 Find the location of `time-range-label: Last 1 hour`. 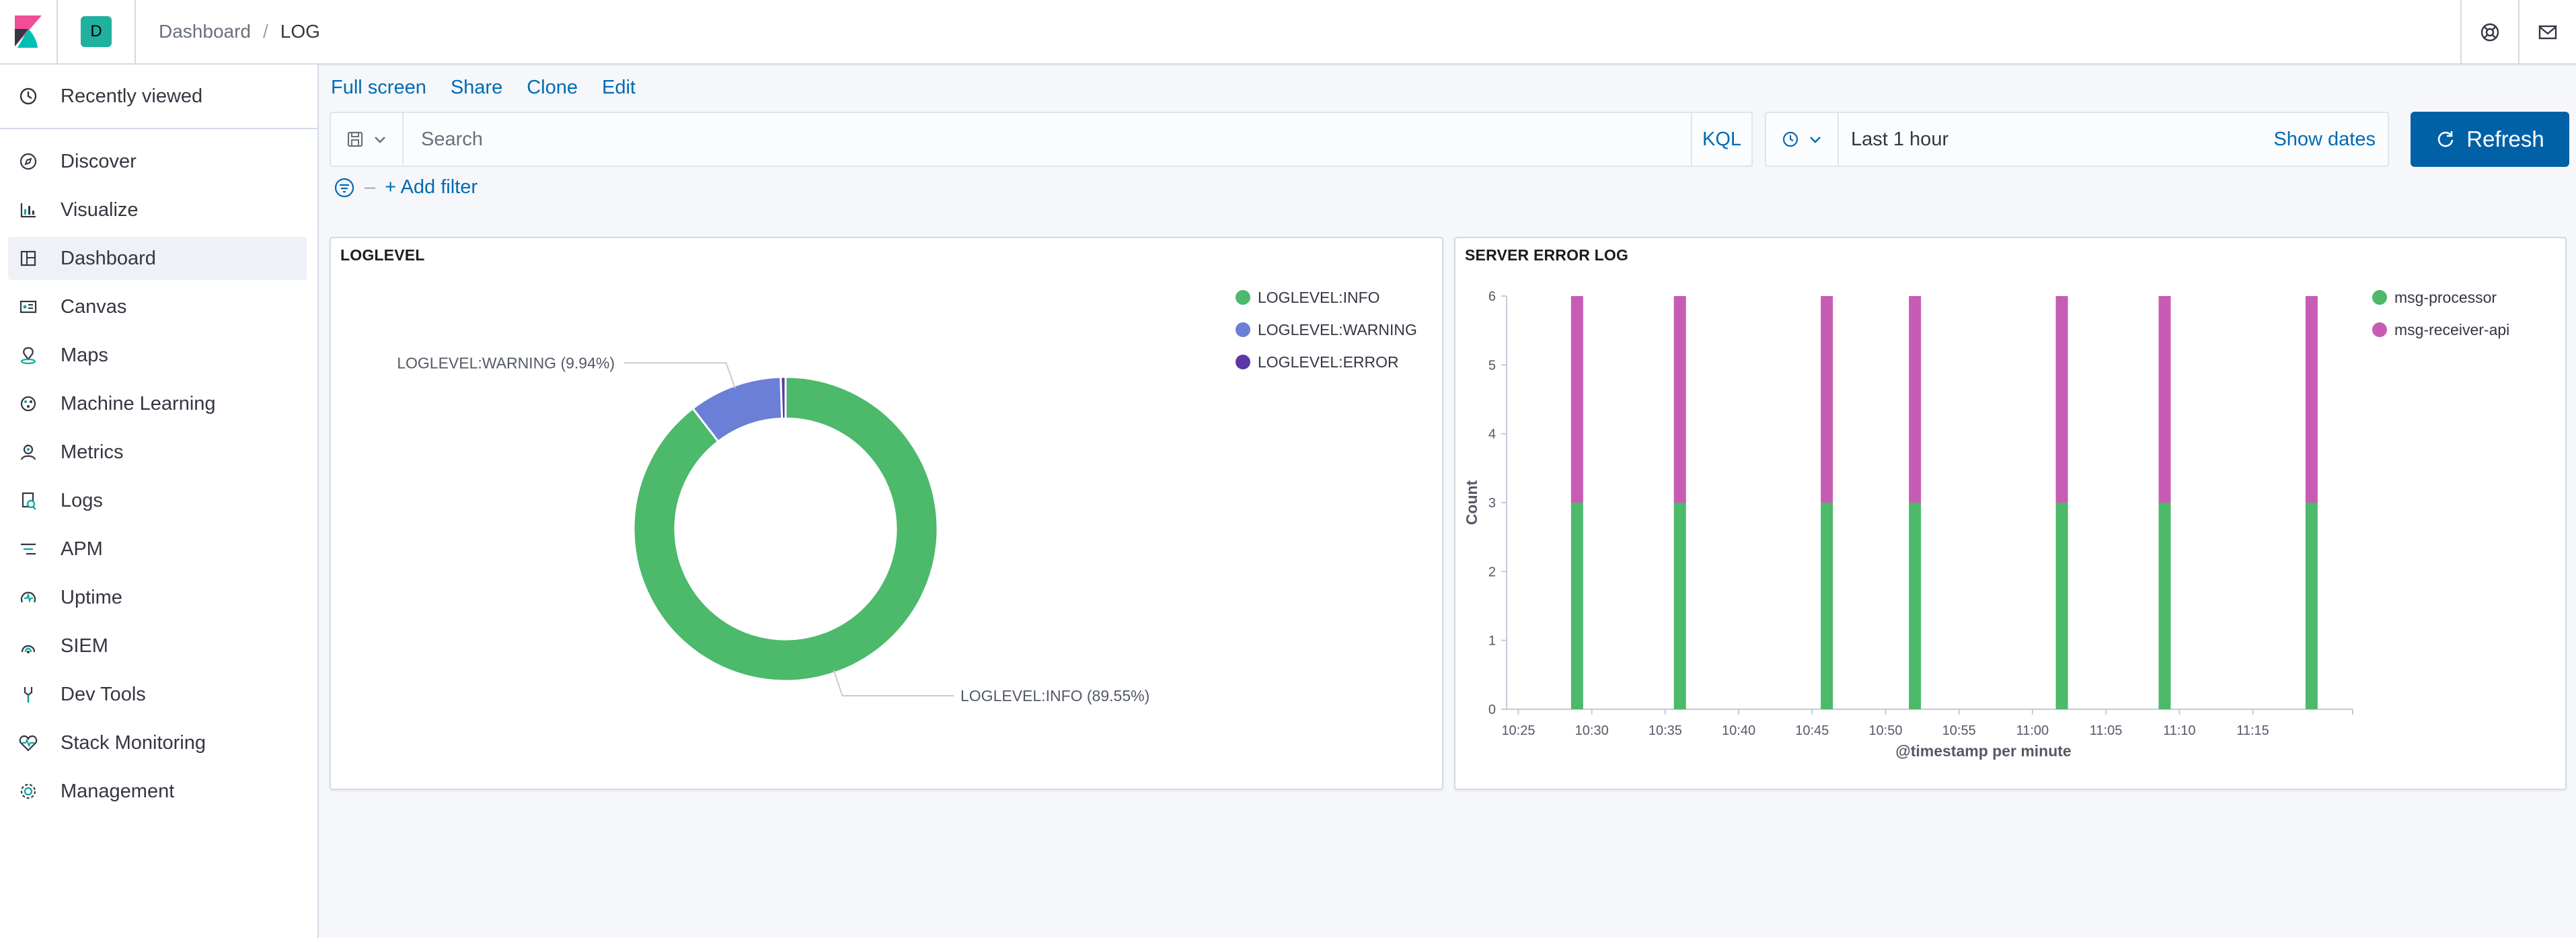

time-range-label: Last 1 hour is located at coordinates (1900, 139).